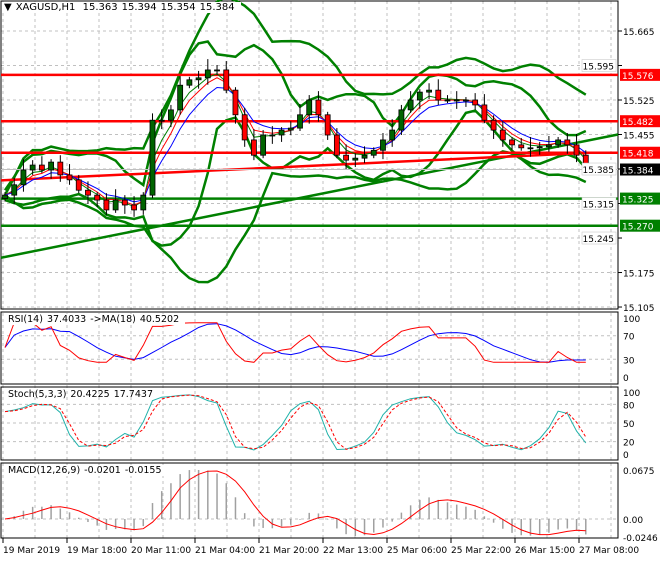 This screenshot has height=564, width=660. I want to click on slow-moving-average, so click(295, 166).